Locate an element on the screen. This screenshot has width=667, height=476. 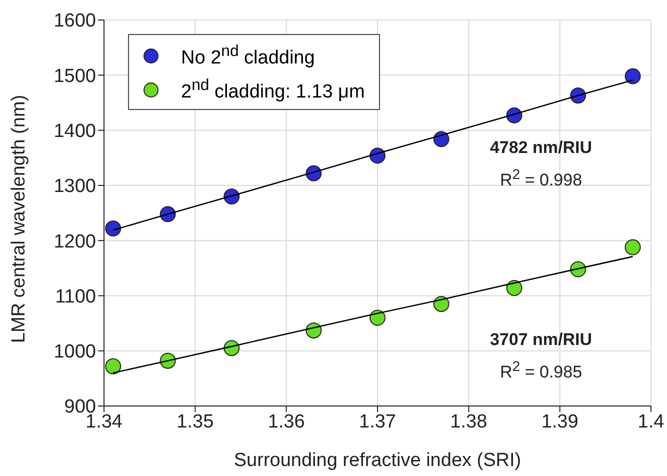
legend-label: No 2$^{nd}$ cladding is located at coordinates (248, 56).